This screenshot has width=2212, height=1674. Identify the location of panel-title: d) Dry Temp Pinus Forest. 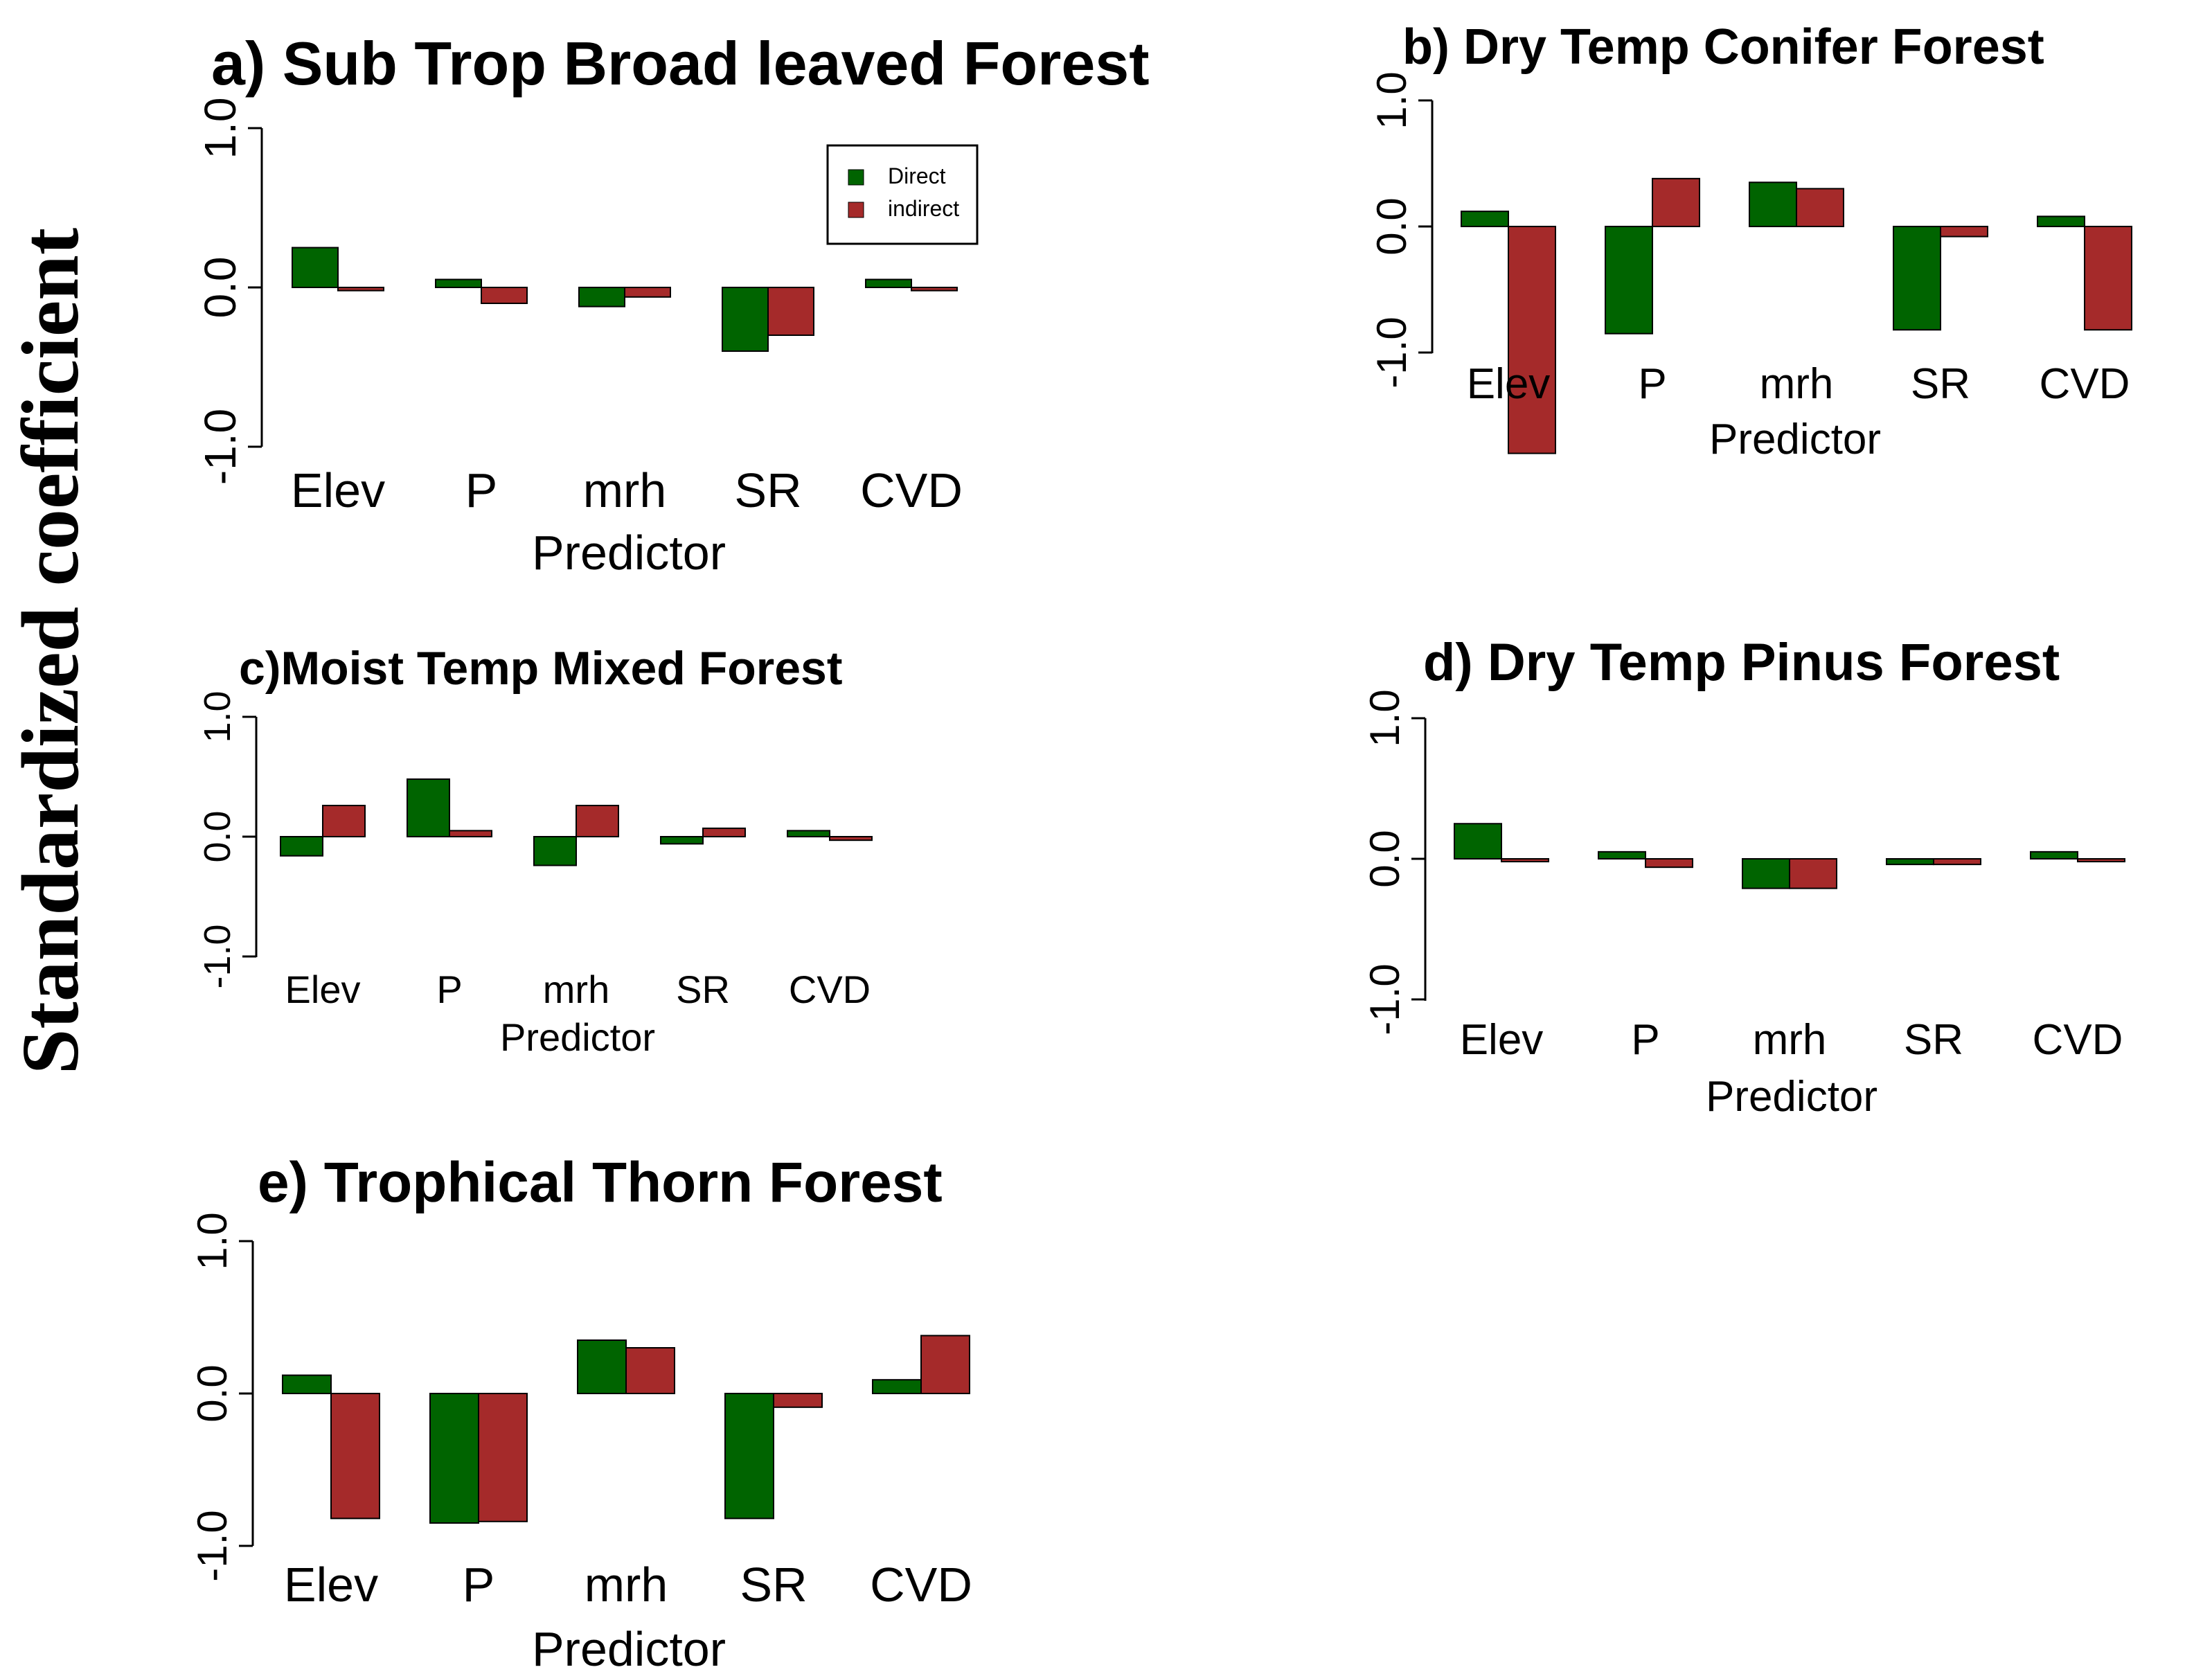
(1742, 662).